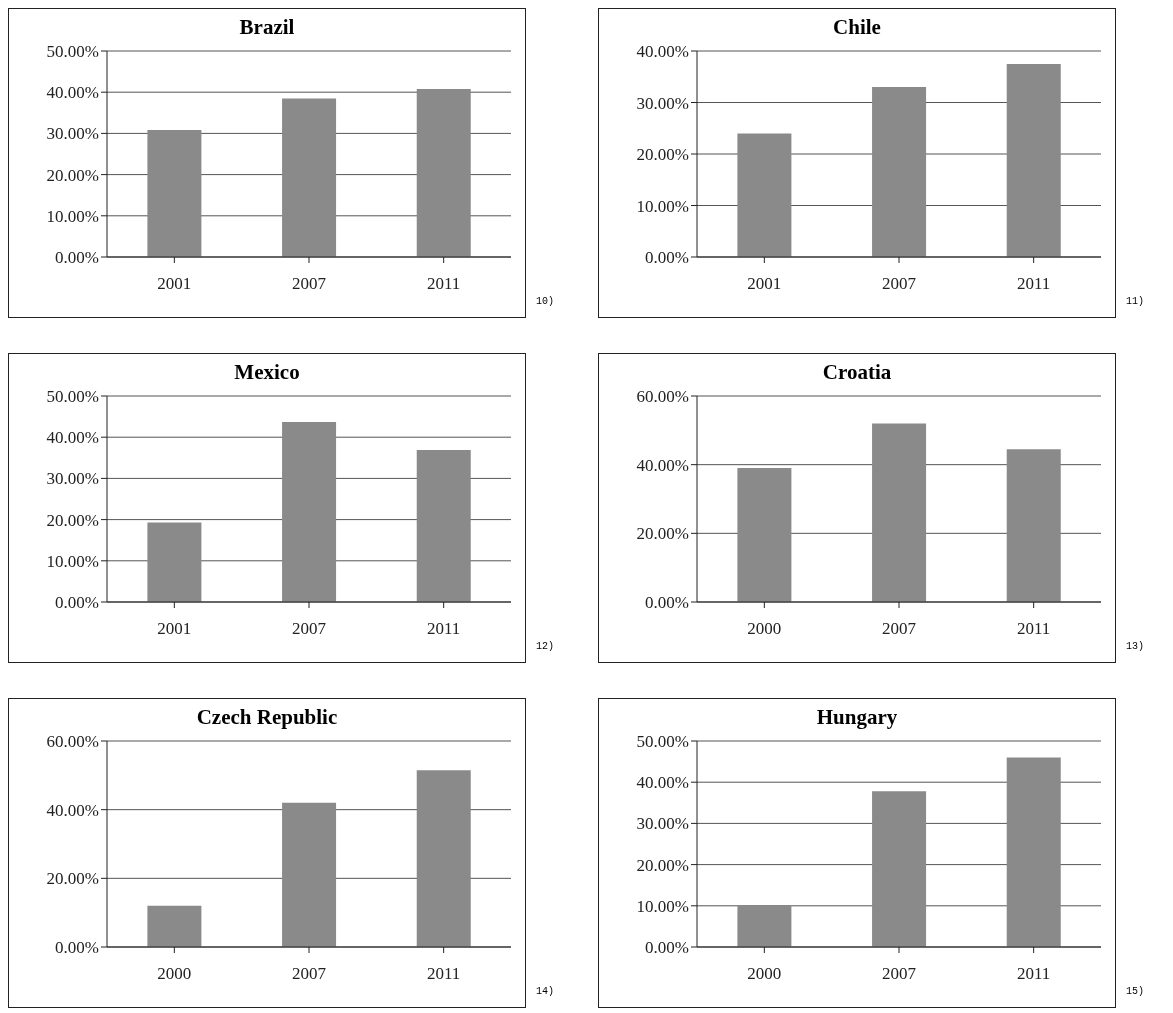 This screenshot has height=1013, width=1173. What do you see at coordinates (267, 373) in the screenshot?
I see `chart-title: Mexico` at bounding box center [267, 373].